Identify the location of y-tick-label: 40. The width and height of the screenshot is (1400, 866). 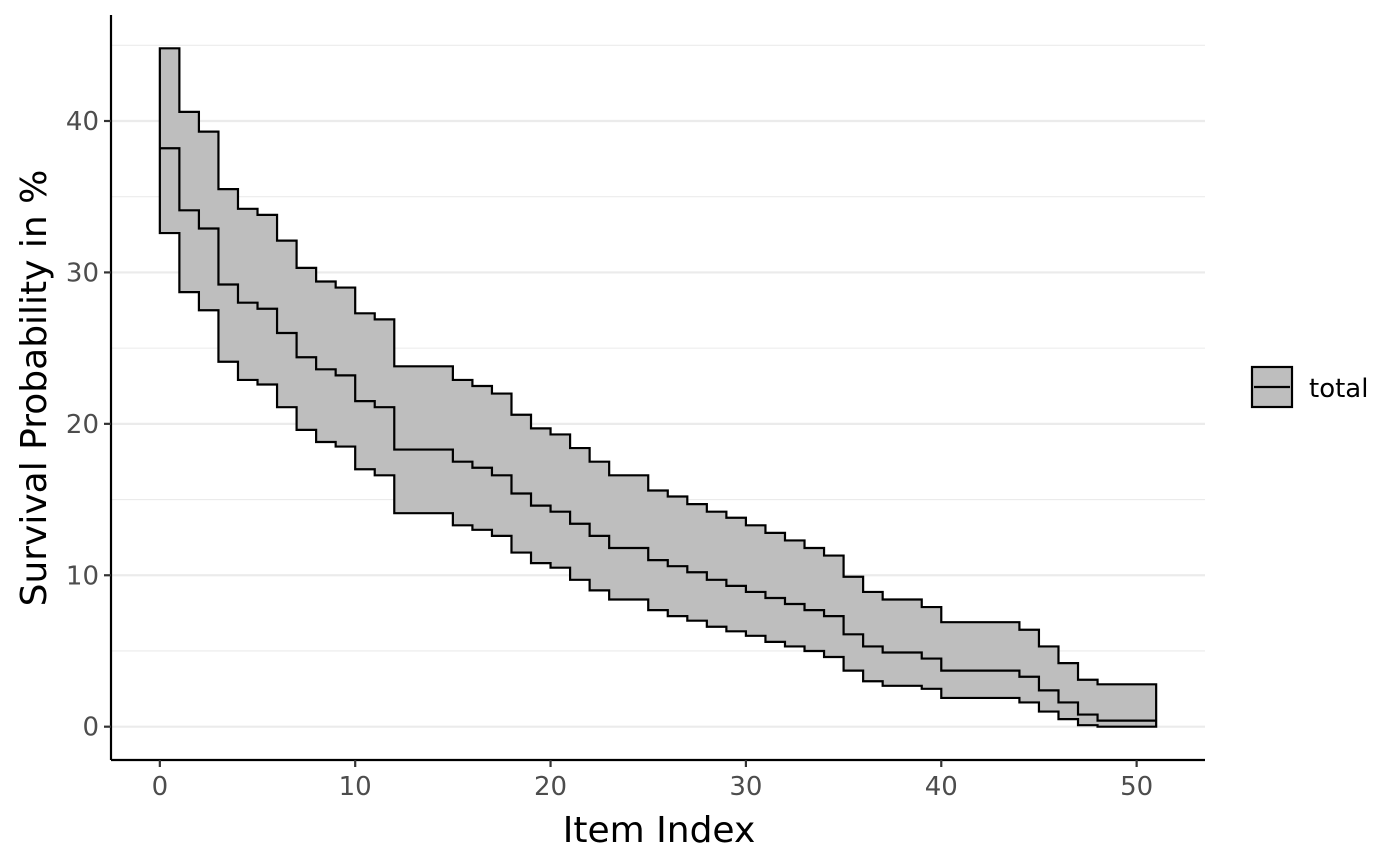
(82, 122).